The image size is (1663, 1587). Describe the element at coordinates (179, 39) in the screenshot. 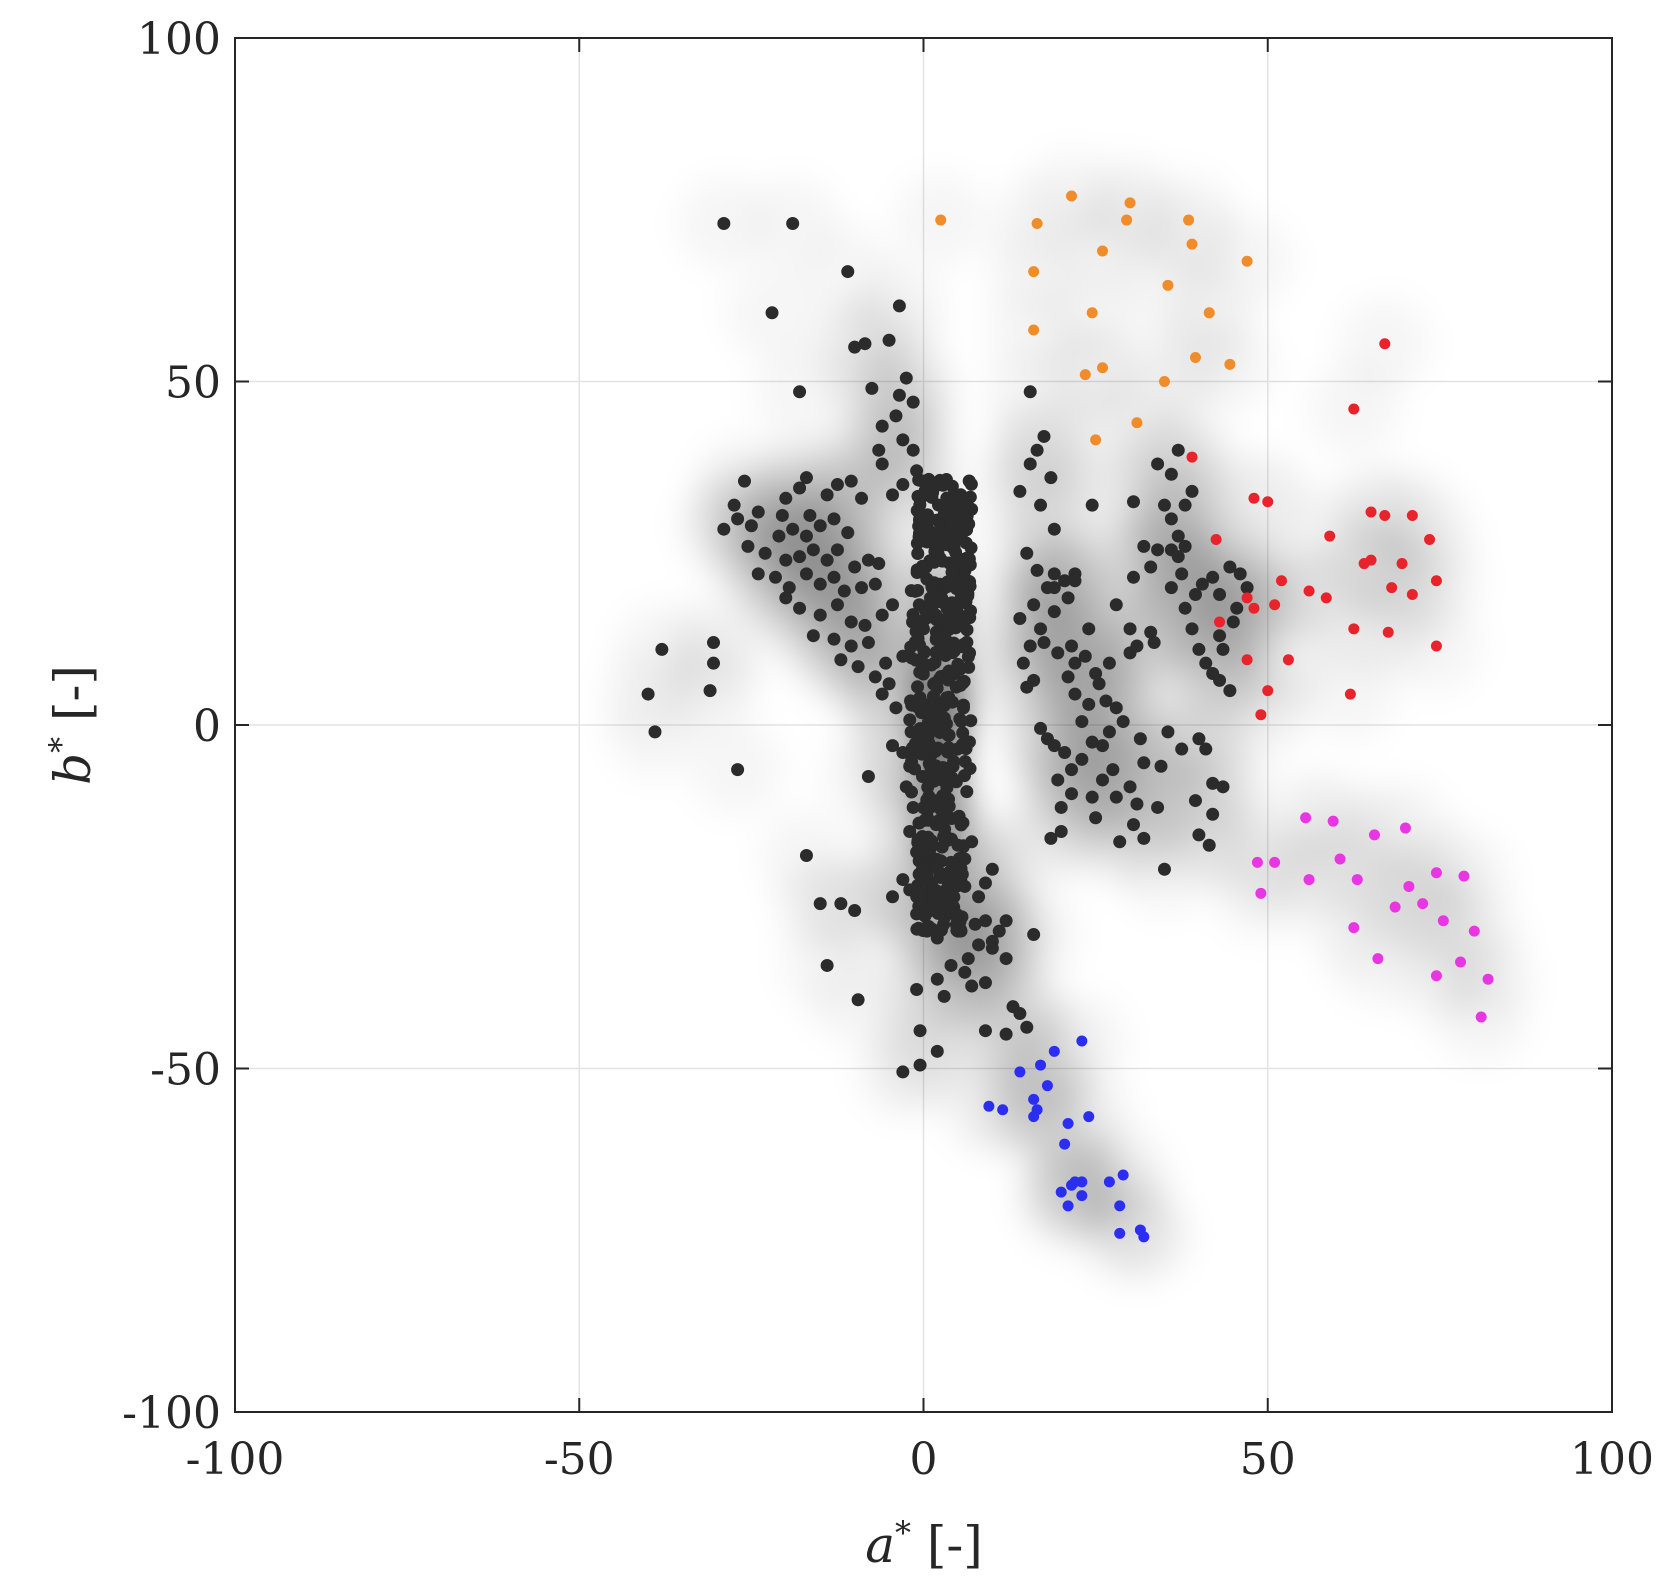

I see `y-tick-label: 100` at that location.